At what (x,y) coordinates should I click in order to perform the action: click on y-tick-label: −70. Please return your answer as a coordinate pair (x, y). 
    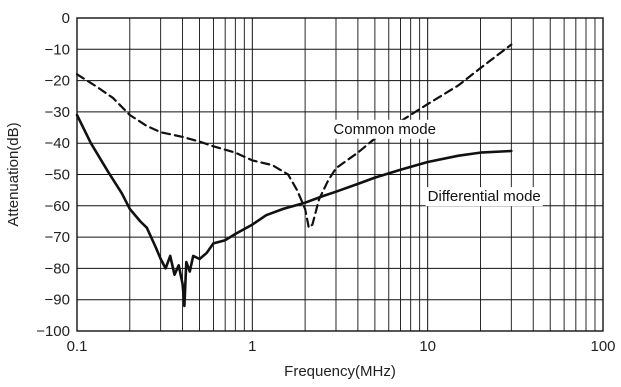
    Looking at the image, I should click on (57, 237).